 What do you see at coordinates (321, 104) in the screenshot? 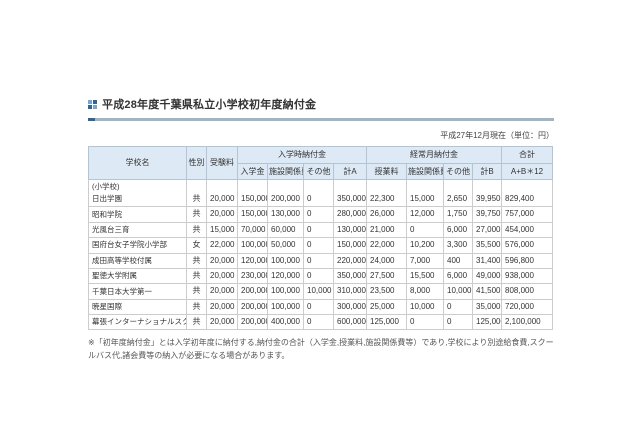
I see `title-row: 平成28年度千葉県私立小学校初年度納付金` at bounding box center [321, 104].